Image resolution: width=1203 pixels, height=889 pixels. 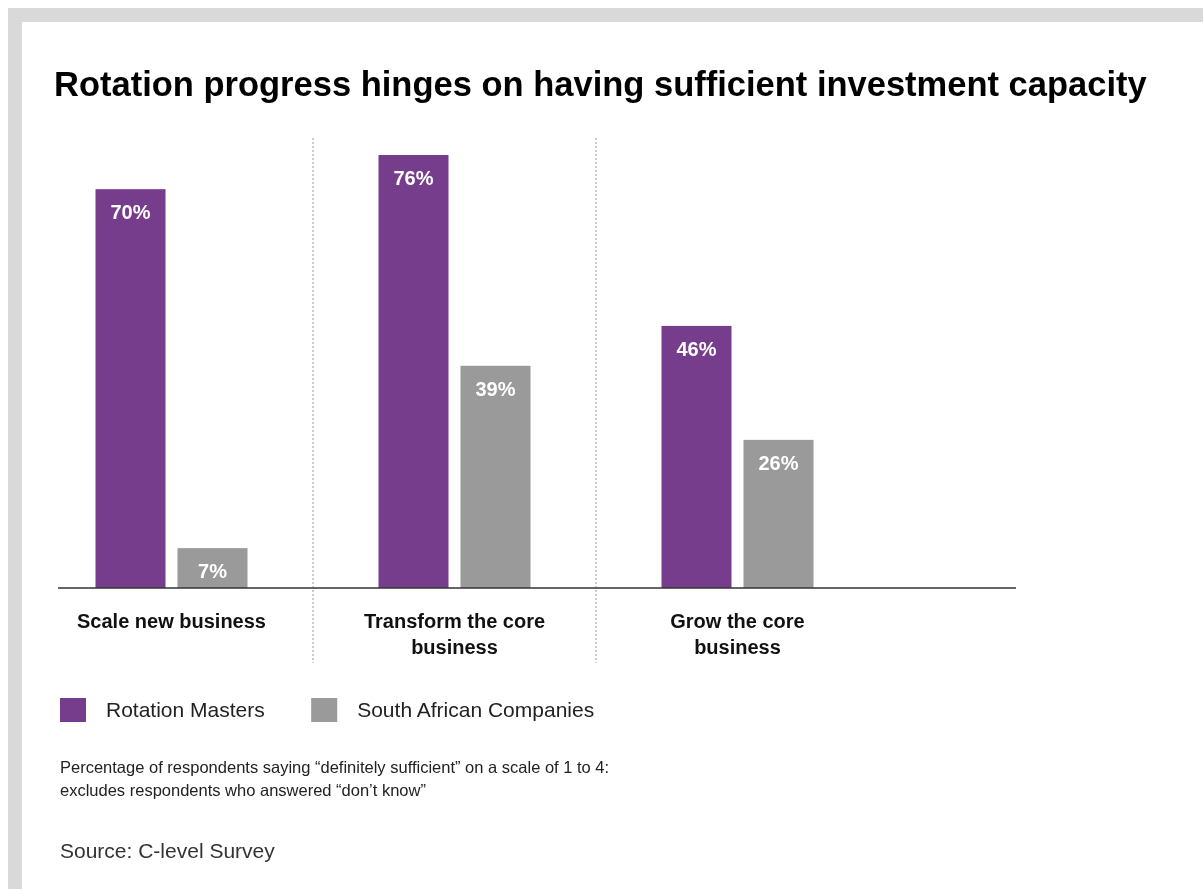 What do you see at coordinates (737, 634) in the screenshot?
I see `x-tick-label: Grow the core business` at bounding box center [737, 634].